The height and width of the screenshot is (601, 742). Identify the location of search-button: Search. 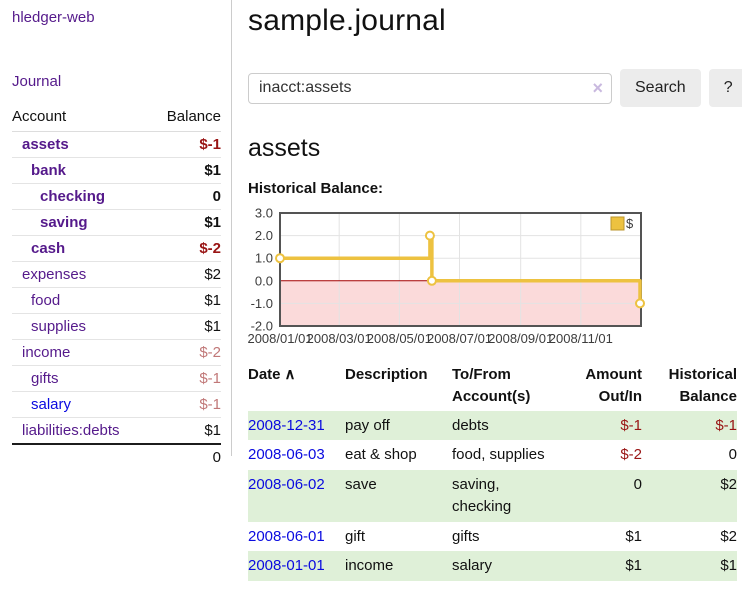
(660, 88).